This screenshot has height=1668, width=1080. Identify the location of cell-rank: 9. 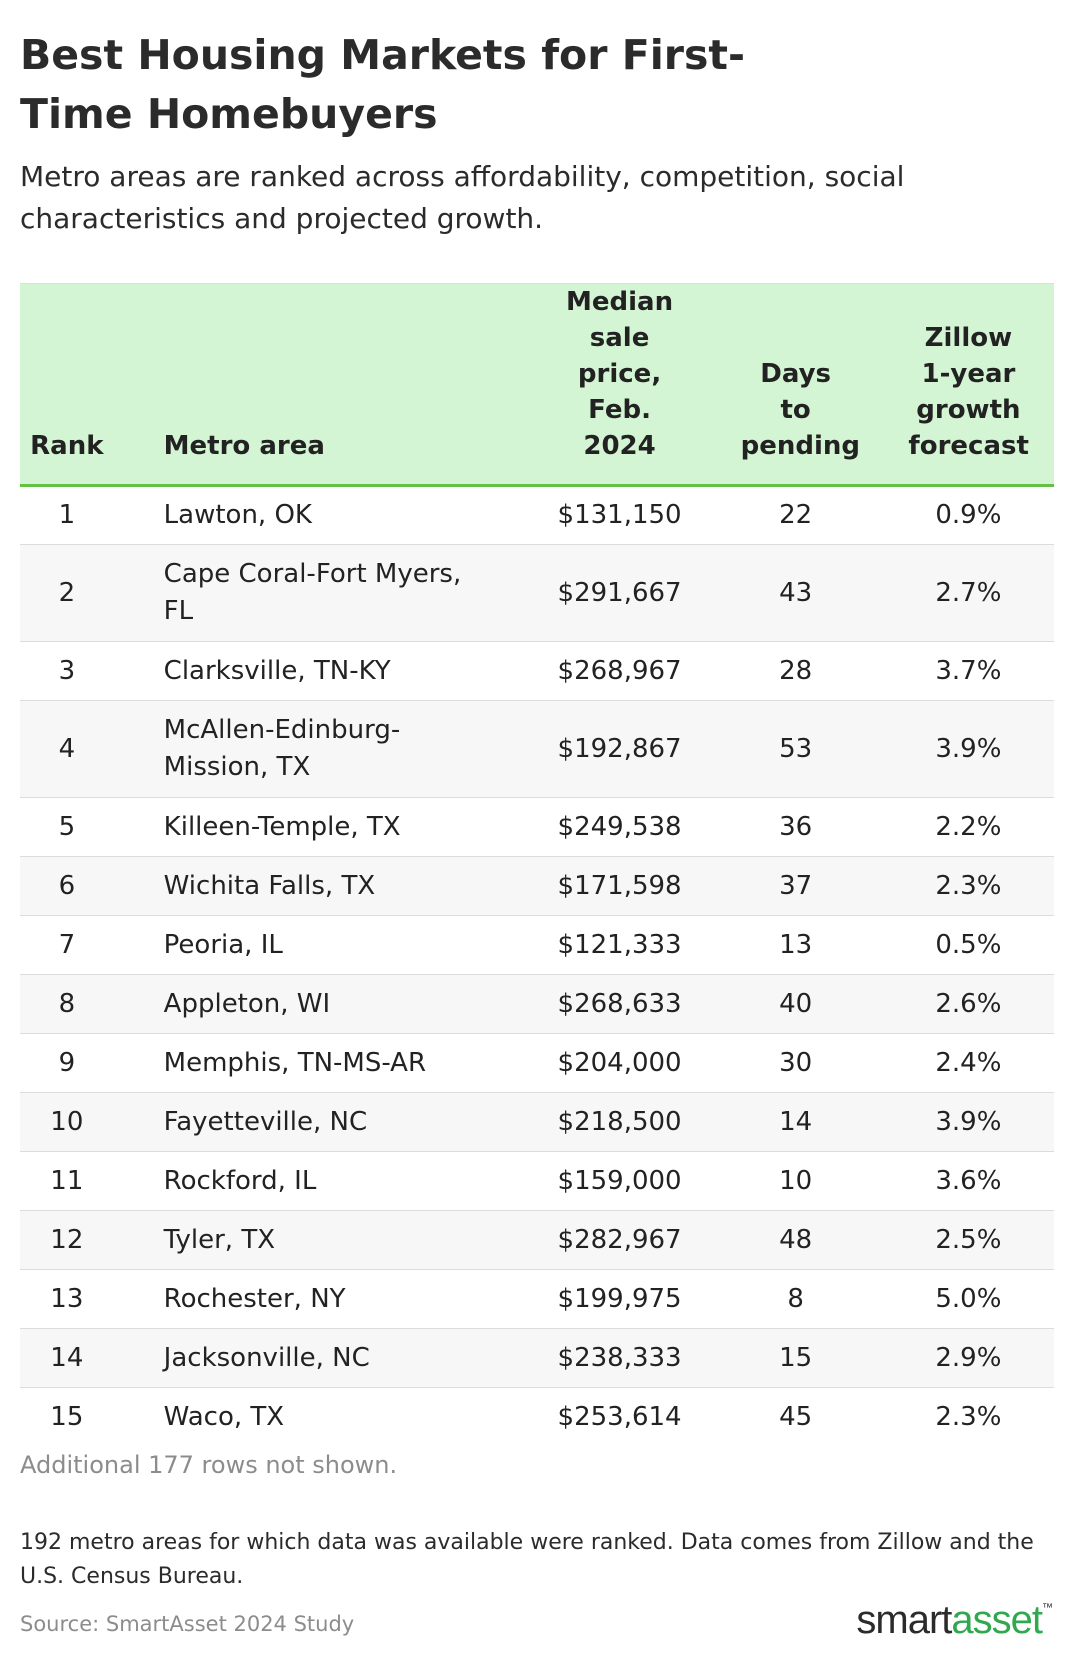
(67, 1063).